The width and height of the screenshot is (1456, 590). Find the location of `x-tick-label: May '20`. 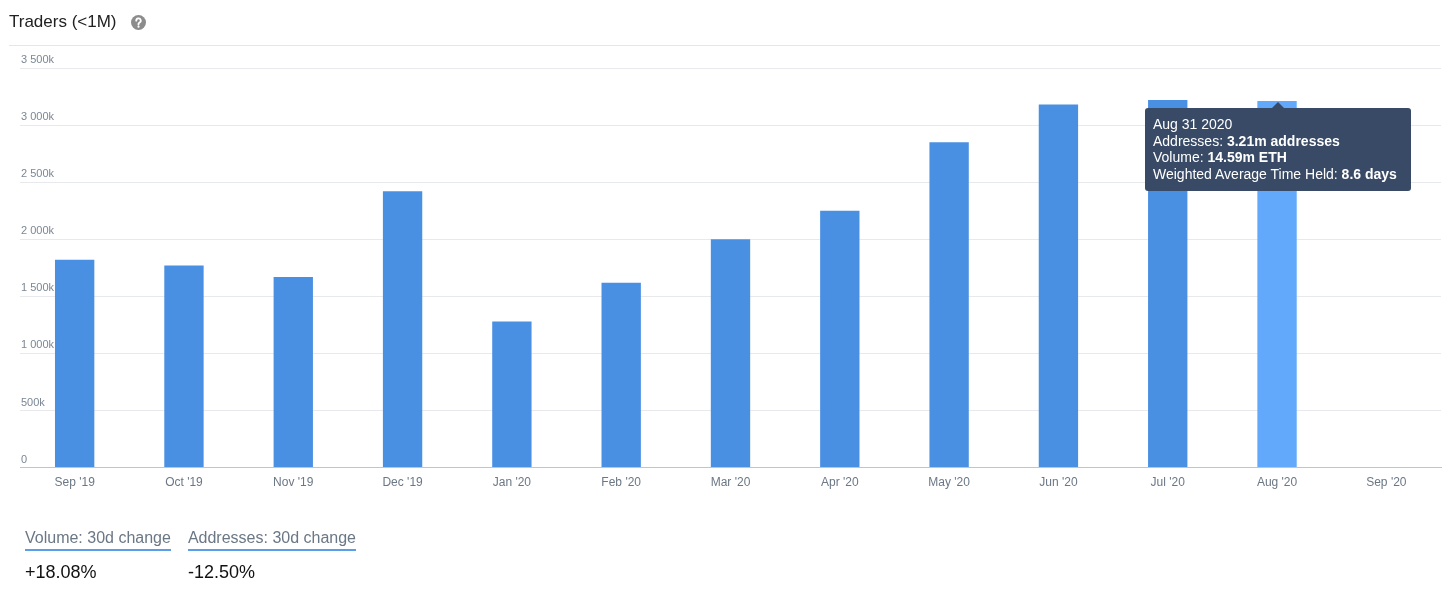

x-tick-label: May '20 is located at coordinates (949, 482).